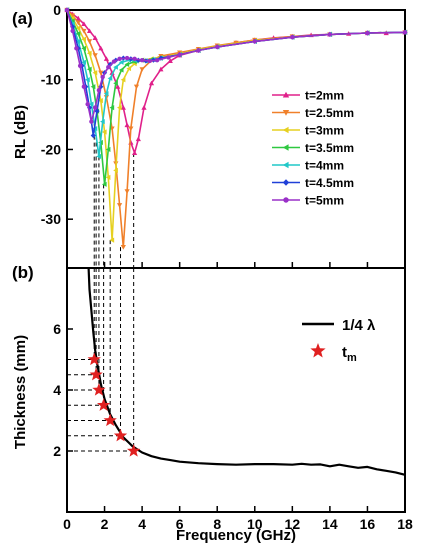 Image resolution: width=421 pixels, height=550 pixels. Describe the element at coordinates (324, 201) in the screenshot. I see `legend-label: t=5mm` at that location.